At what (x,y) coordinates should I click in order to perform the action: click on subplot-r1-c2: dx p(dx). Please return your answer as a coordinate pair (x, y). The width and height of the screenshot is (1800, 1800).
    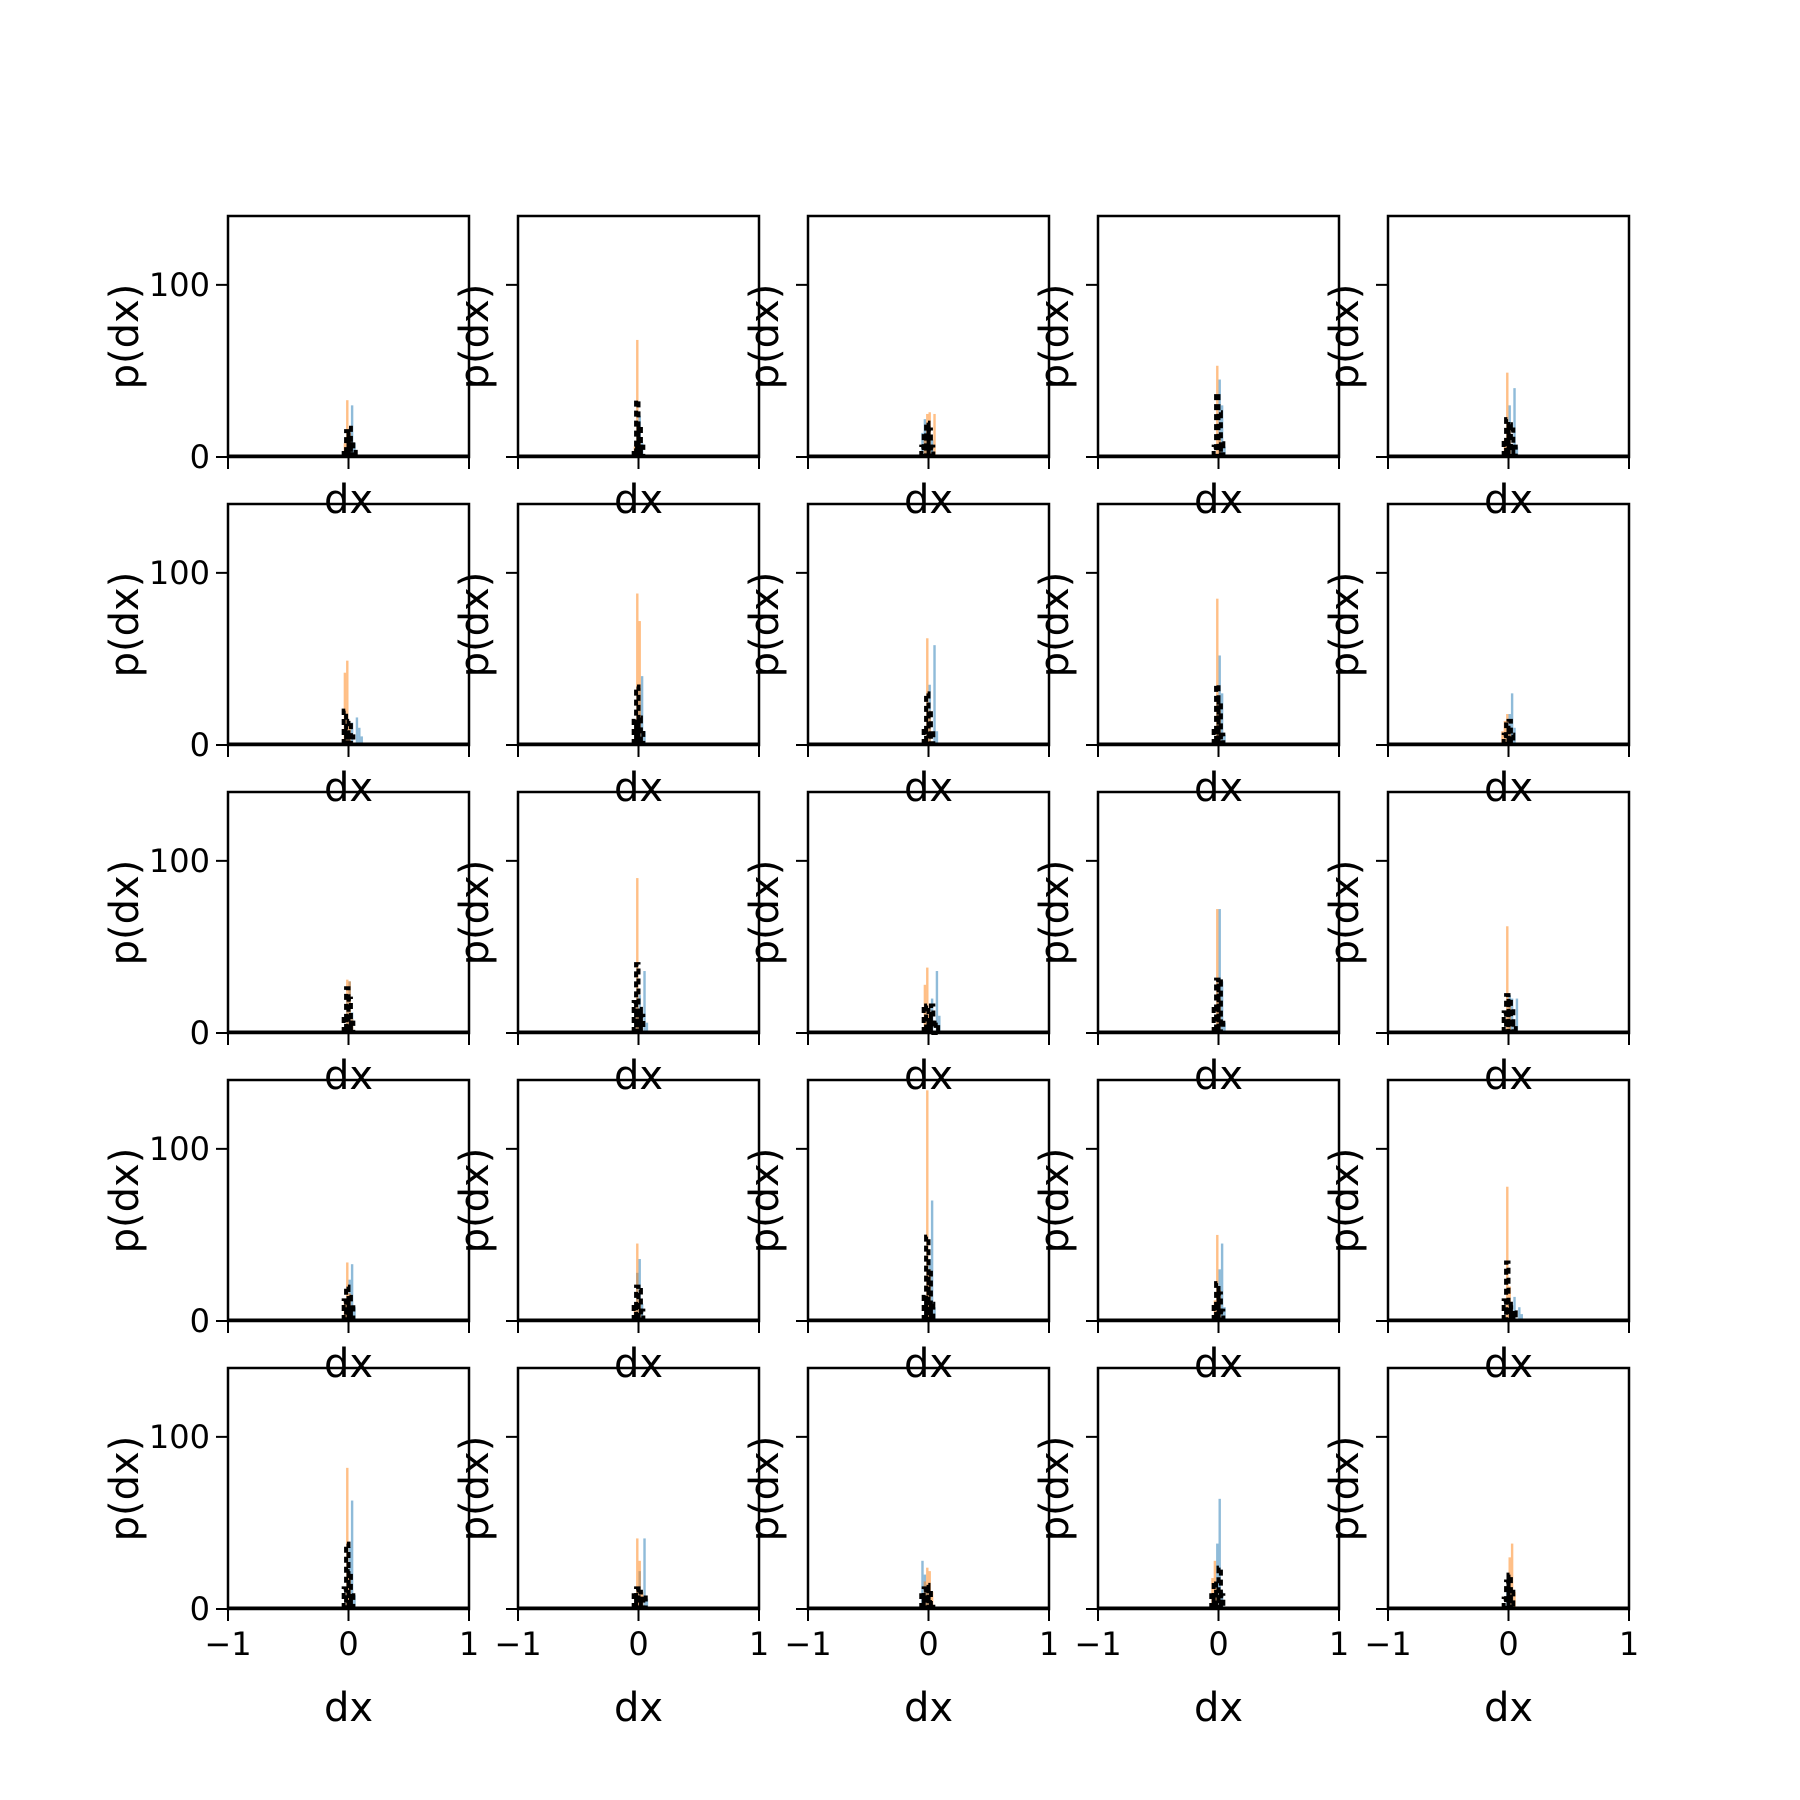
    Looking at the image, I should click on (896, 656).